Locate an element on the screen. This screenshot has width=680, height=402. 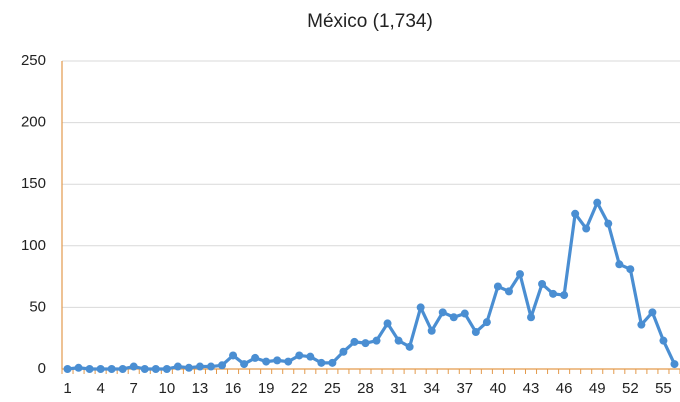
y-tick-label: 0 is located at coordinates (42, 368).